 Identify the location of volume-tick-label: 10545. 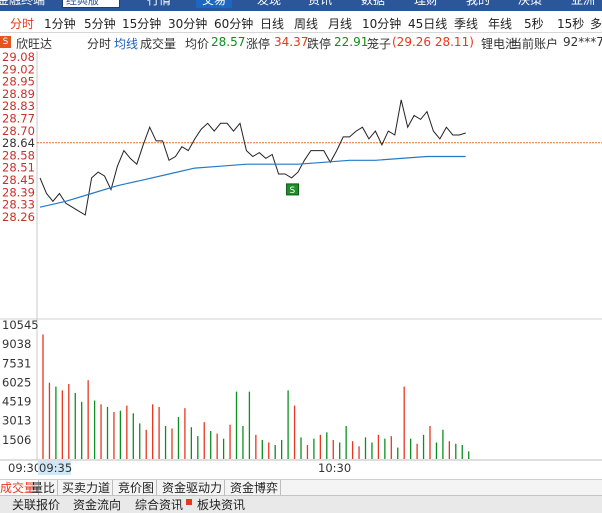
(20, 325).